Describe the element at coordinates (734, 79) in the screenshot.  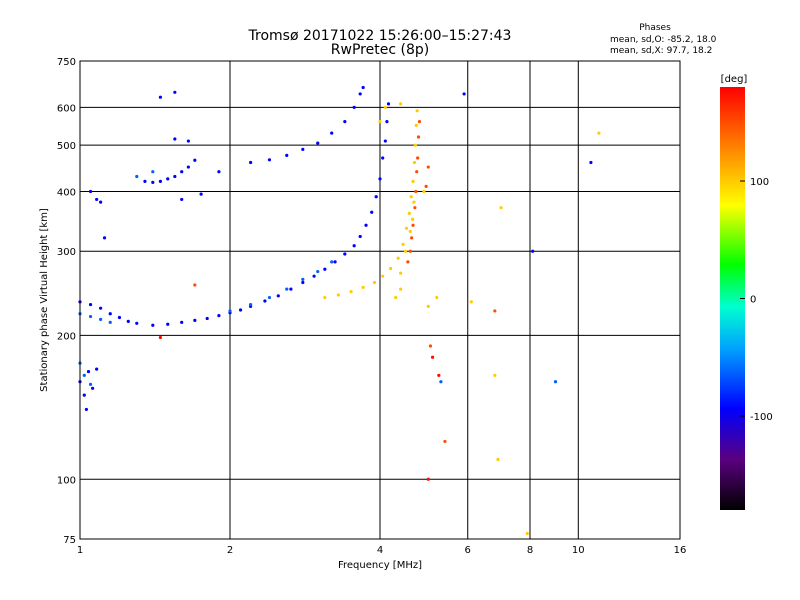
I see `colorbar-label: [deg]` at that location.